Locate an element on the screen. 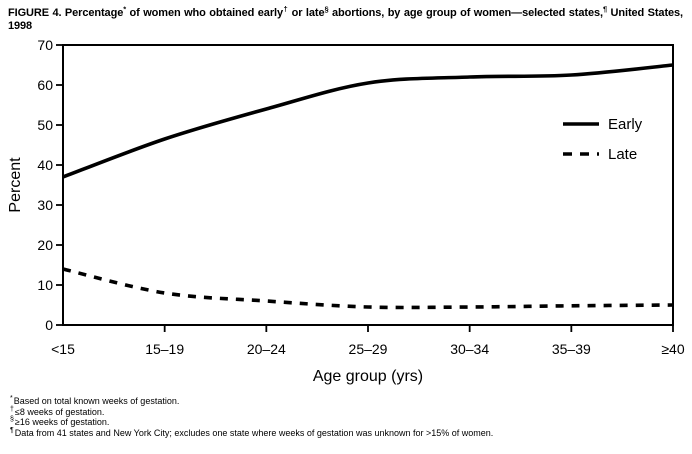 This screenshot has height=454, width=692. x-tick-label: <15 is located at coordinates (63, 349).